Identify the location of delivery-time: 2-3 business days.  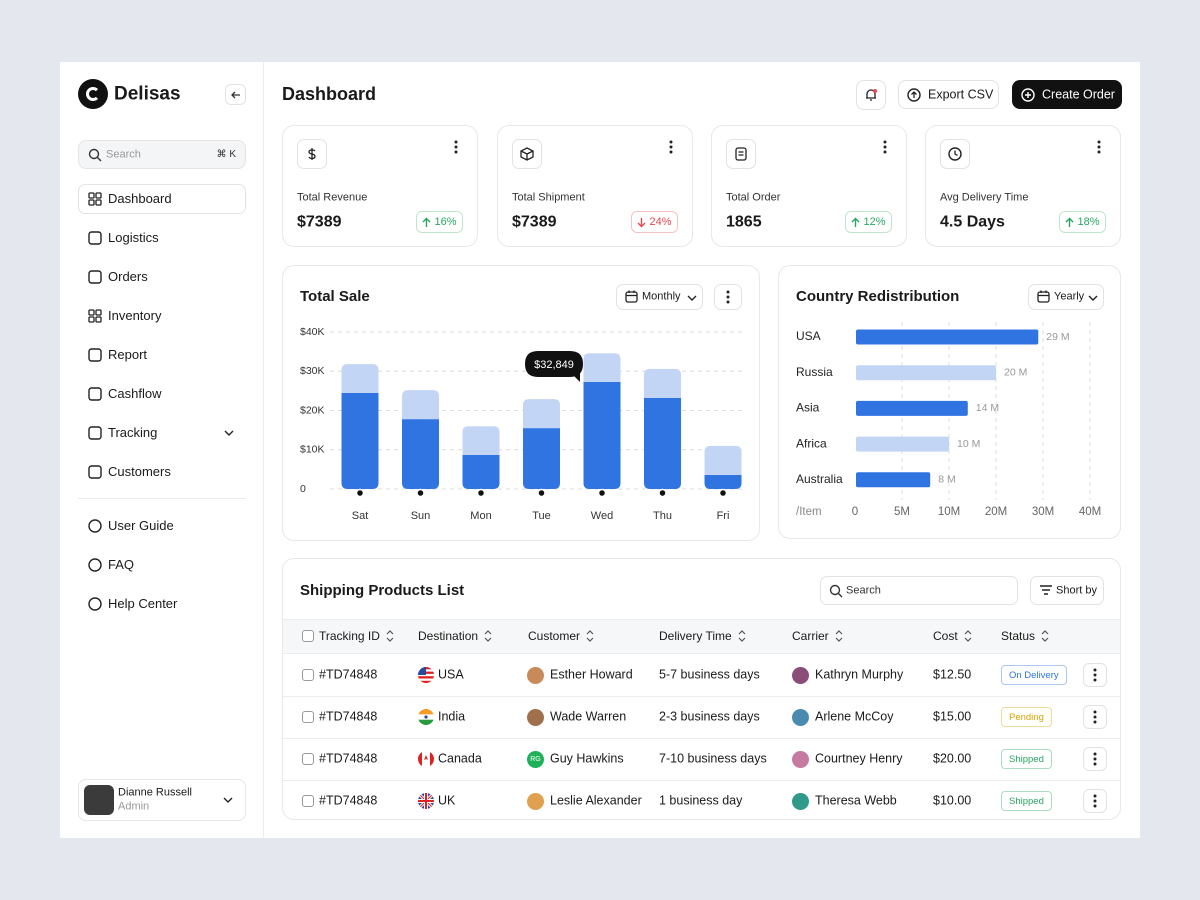
(709, 716).